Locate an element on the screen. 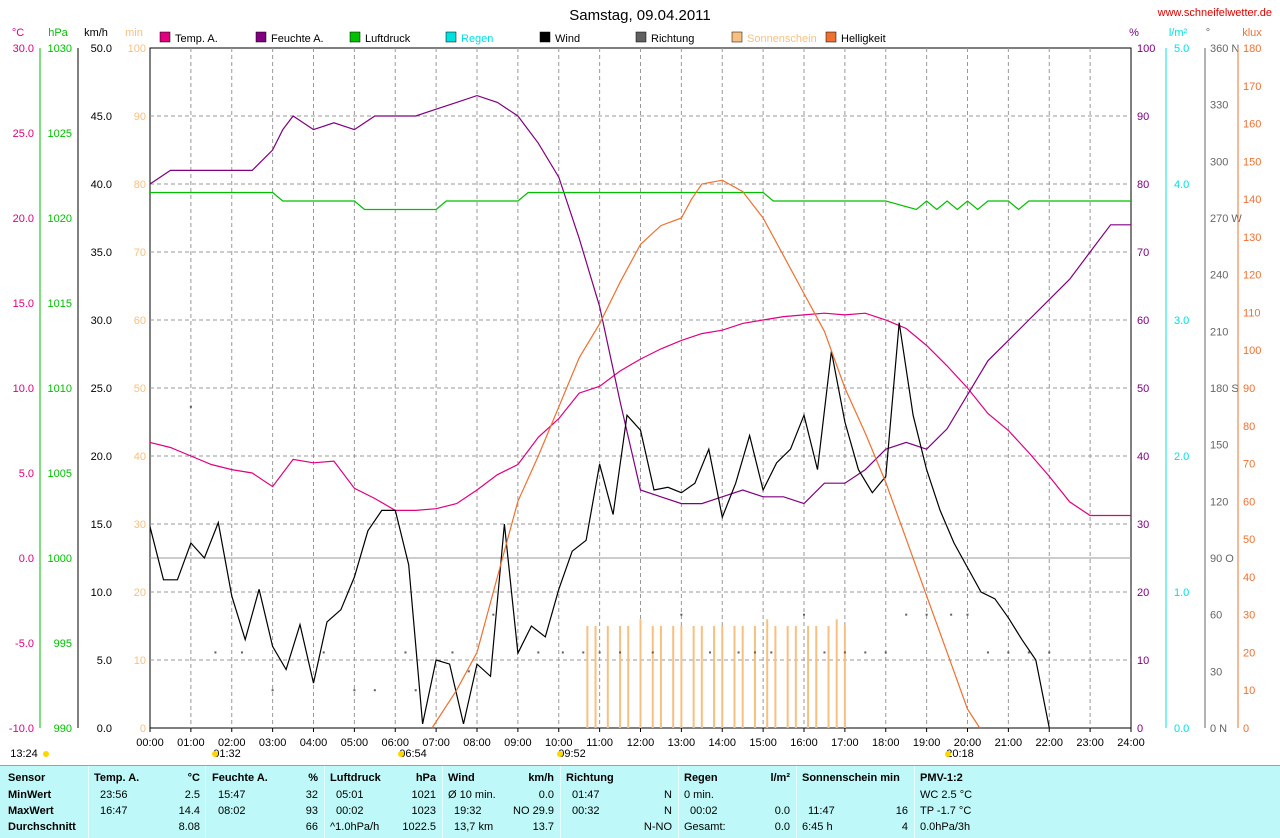  y-tick-label: 15.0 is located at coordinates (101, 525).